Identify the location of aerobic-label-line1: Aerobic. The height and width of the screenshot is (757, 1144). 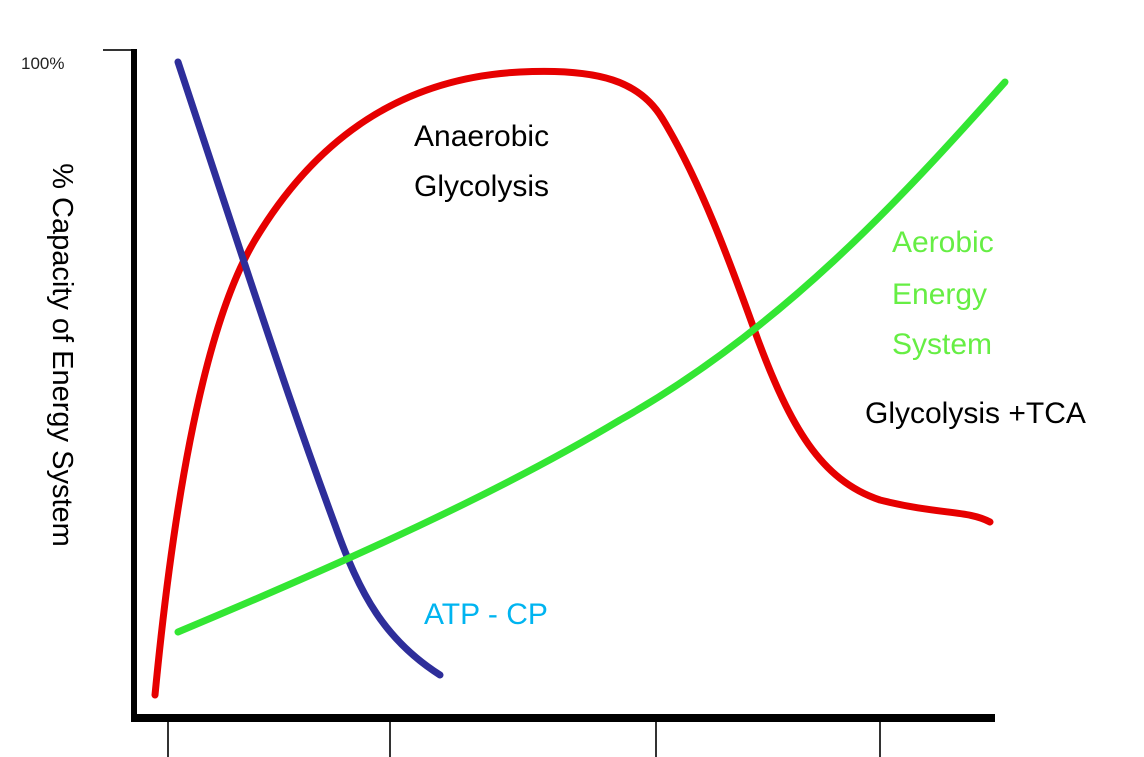
(943, 242).